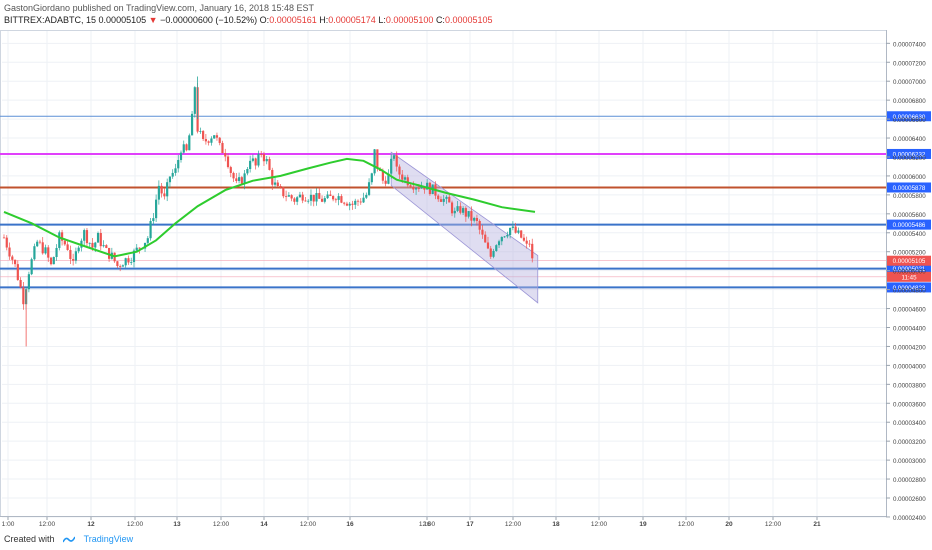 The height and width of the screenshot is (550, 932). Describe the element at coordinates (91, 524) in the screenshot. I see `x-tick-label: 12` at that location.